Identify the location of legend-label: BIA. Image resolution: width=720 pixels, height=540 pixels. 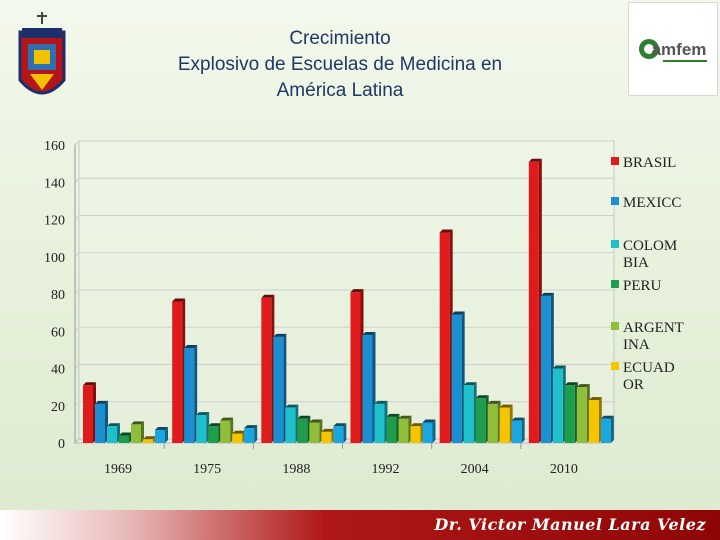
(636, 263).